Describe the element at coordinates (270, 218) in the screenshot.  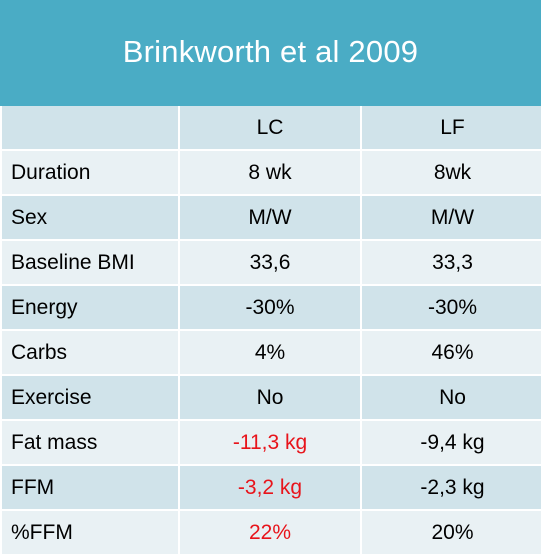
I see `lc-value: M/W` at that location.